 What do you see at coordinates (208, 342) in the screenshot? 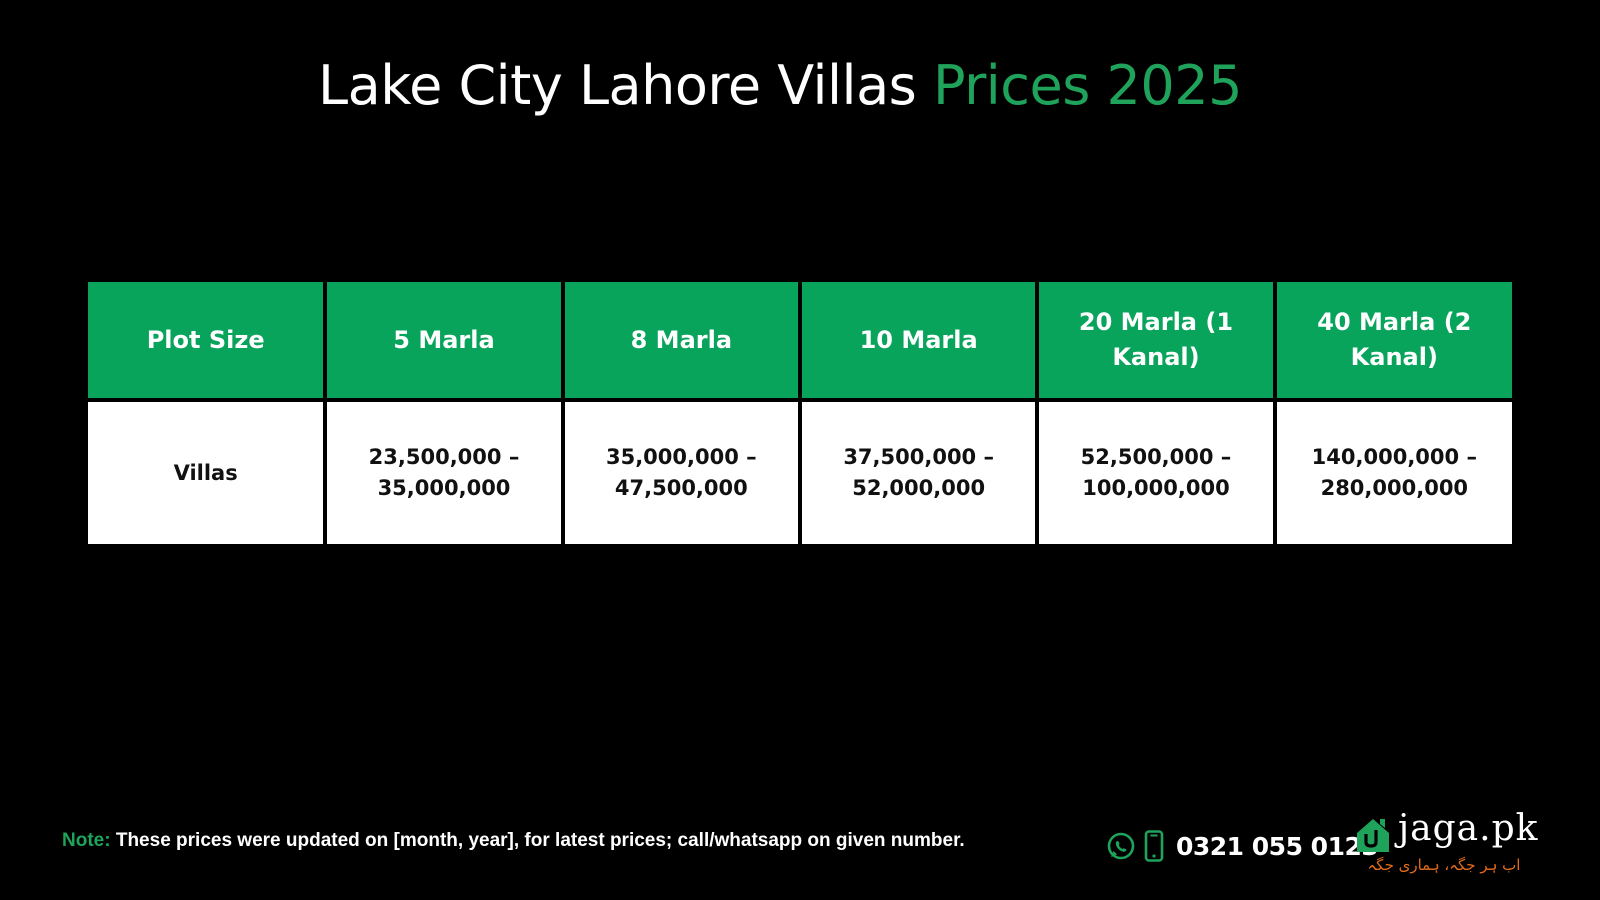
I see `header-plot-size: Plot Size` at bounding box center [208, 342].